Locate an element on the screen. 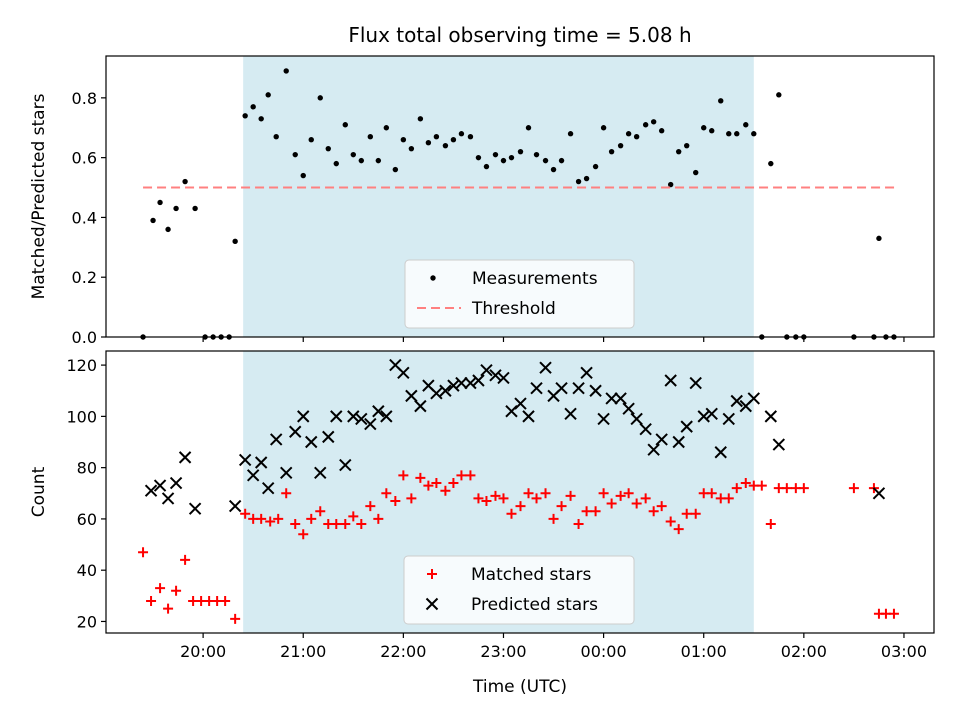 The height and width of the screenshot is (724, 960). legend-swatch is located at coordinates (432, 574).